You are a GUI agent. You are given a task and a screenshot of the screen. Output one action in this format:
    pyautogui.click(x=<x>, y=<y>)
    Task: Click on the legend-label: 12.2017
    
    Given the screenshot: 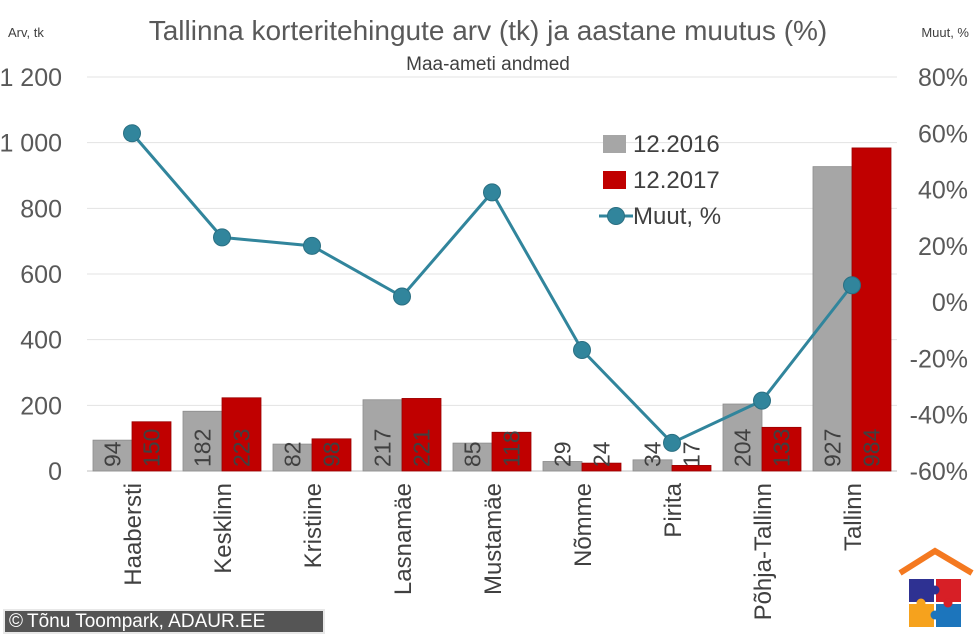 What is the action you would take?
    pyautogui.click(x=676, y=180)
    